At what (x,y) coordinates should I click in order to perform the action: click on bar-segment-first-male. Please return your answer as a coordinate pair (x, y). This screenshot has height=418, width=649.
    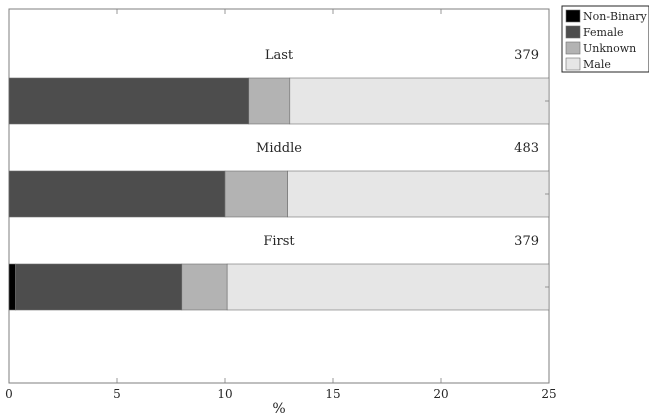
    Looking at the image, I should click on (388, 287).